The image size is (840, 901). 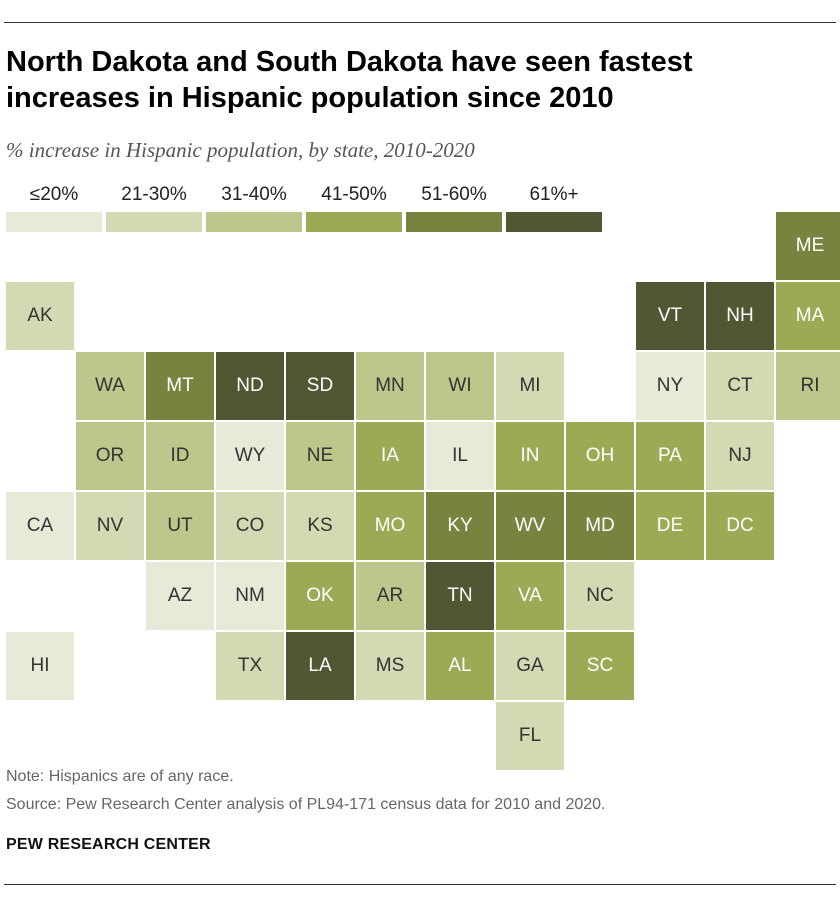 What do you see at coordinates (740, 526) in the screenshot?
I see `state-tile-dc: DC` at bounding box center [740, 526].